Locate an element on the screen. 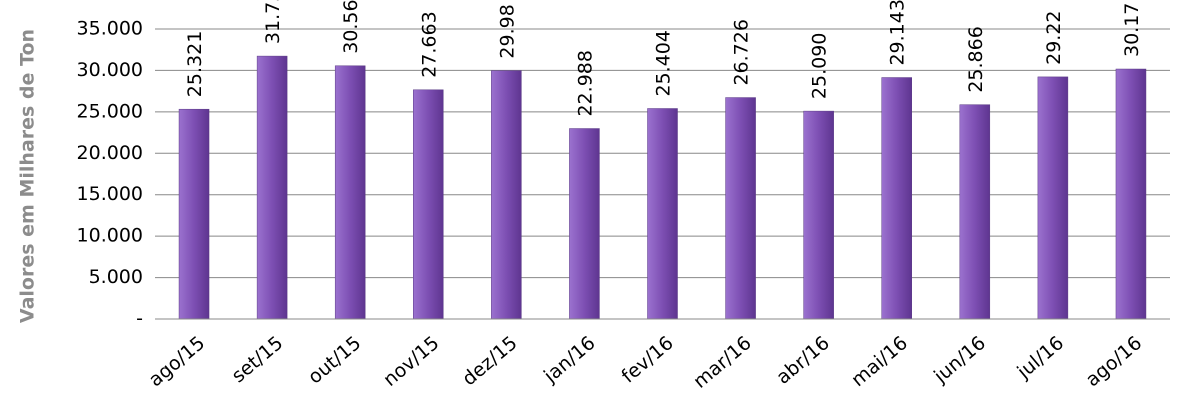 The width and height of the screenshot is (1178, 405). y-tick-label: 25.000 is located at coordinates (110, 111).